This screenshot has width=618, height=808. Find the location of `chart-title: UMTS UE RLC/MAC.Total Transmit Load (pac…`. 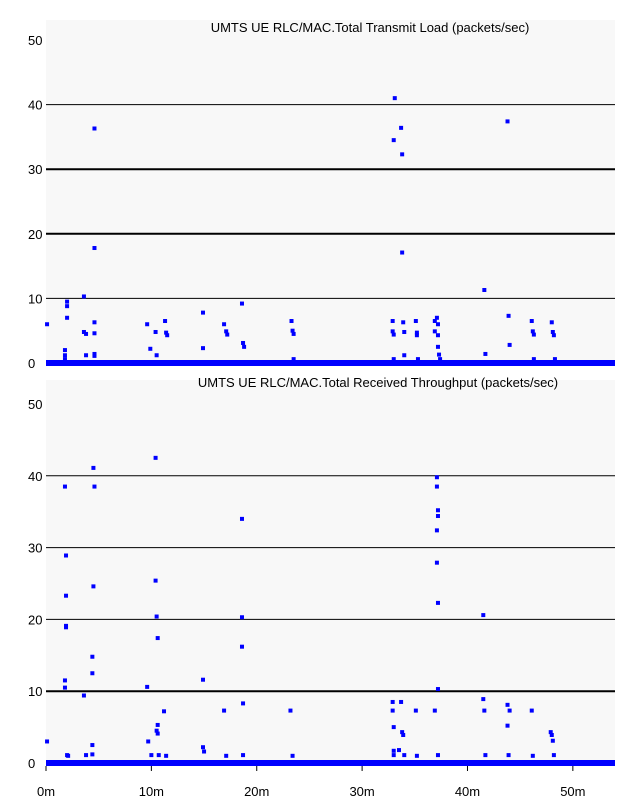

chart-title: UMTS UE RLC/MAC.Total Transmit Load (pac… is located at coordinates (370, 27).